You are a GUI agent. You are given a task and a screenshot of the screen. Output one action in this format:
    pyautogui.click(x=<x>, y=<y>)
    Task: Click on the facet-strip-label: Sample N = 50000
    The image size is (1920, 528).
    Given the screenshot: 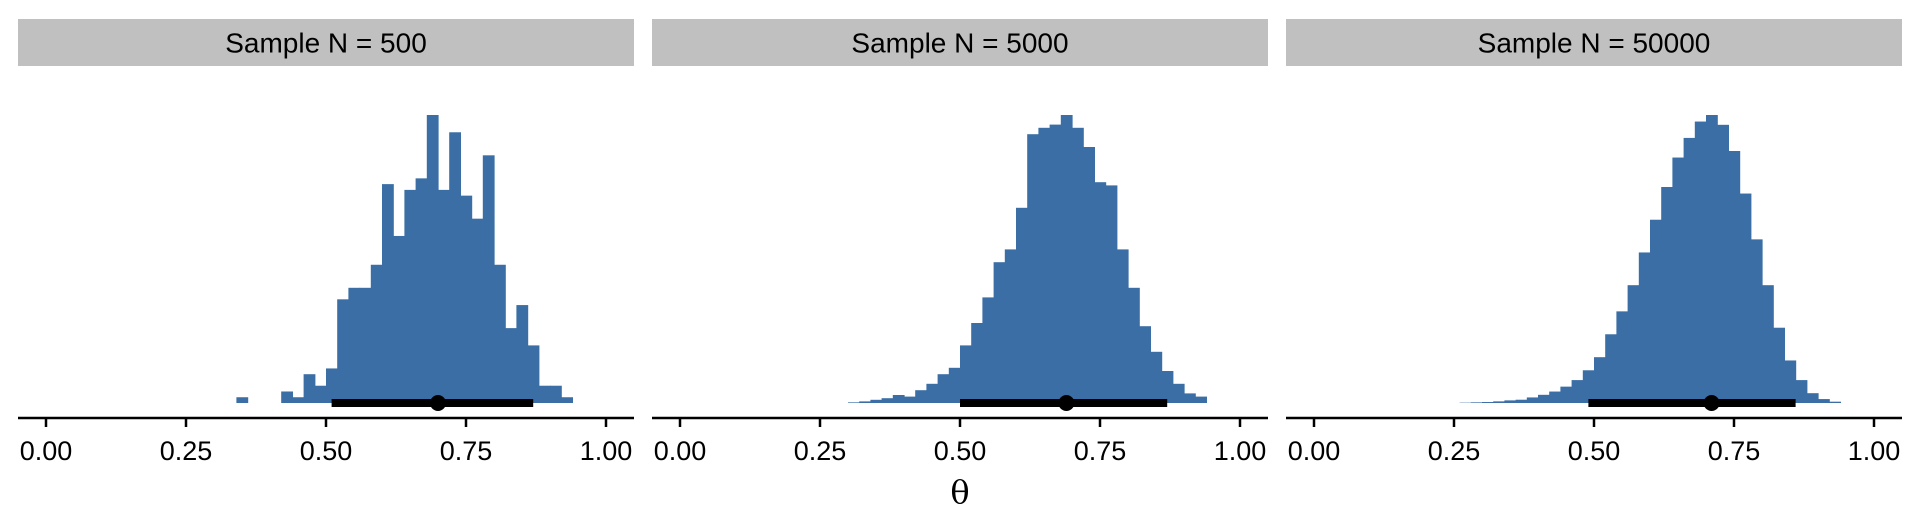 What is the action you would take?
    pyautogui.click(x=1594, y=43)
    